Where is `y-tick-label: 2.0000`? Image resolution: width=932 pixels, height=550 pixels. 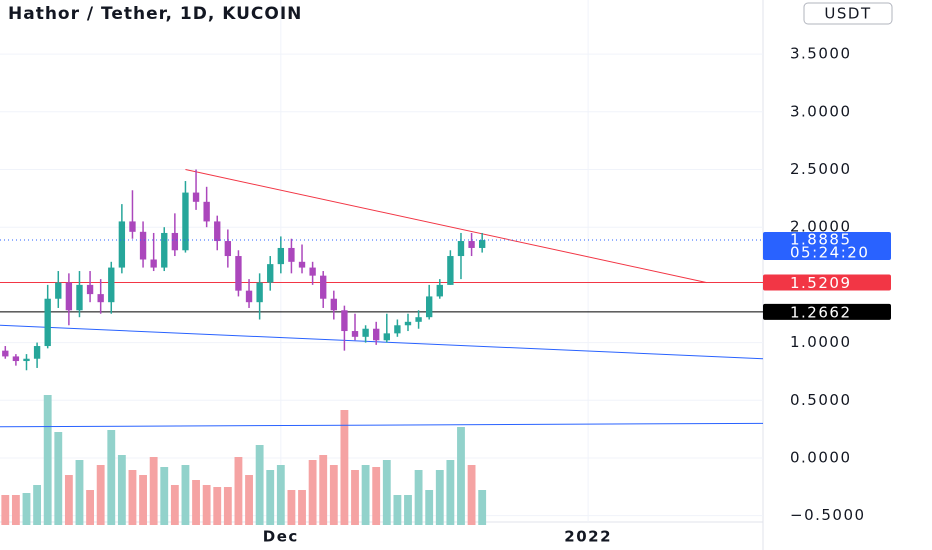 y-tick-label: 2.0000 is located at coordinates (821, 227).